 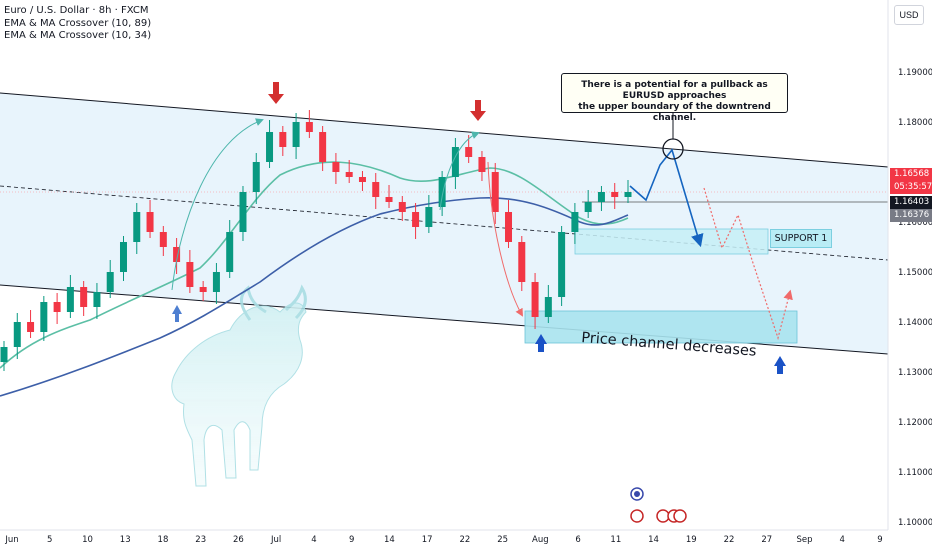 I want to click on teal-curve-arrow, so click(x=217, y=204).